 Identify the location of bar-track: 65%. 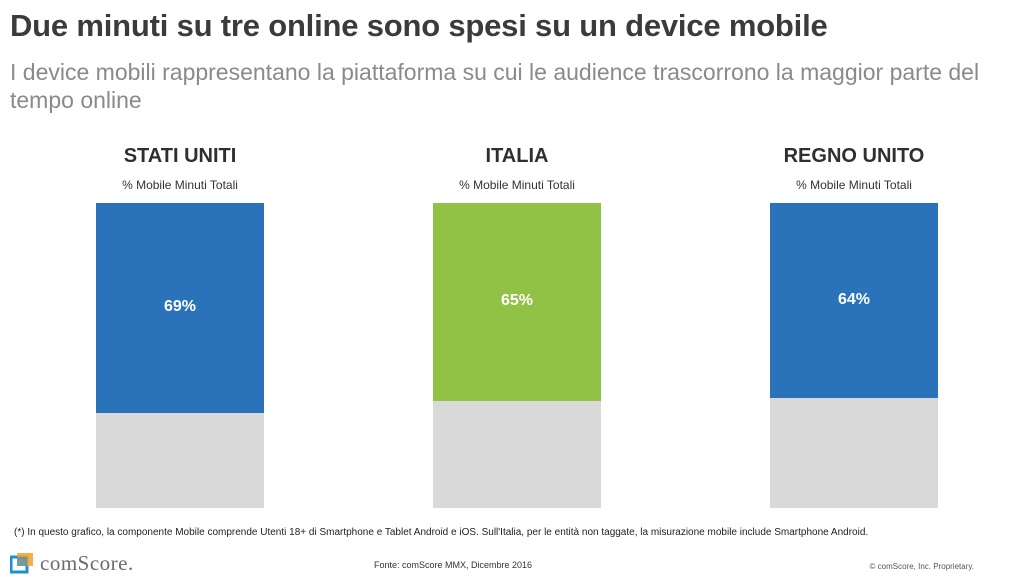
(517, 355).